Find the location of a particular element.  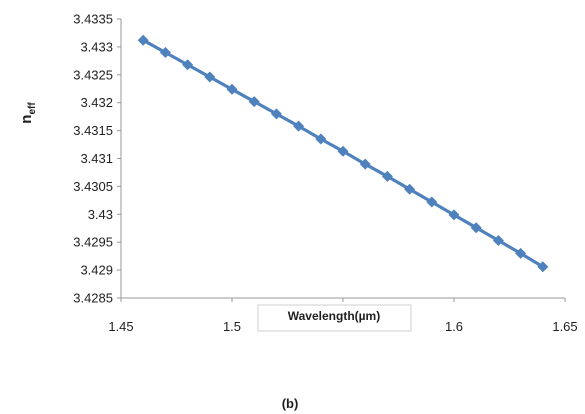

y-tick-label: 3.4285 is located at coordinates (93, 298).